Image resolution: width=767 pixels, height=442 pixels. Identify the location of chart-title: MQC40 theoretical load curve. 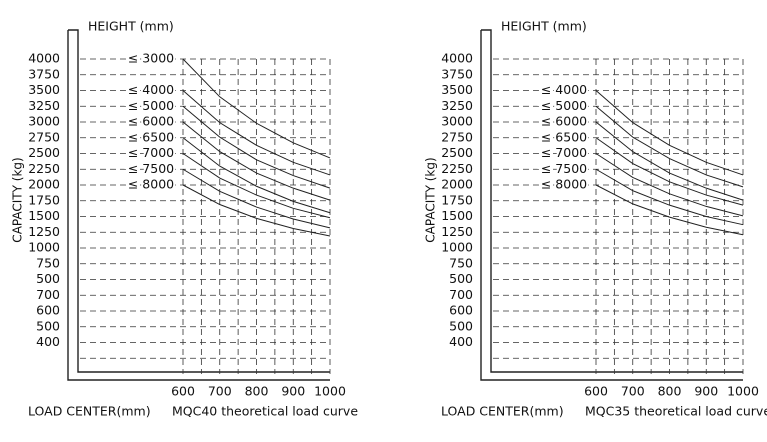
(265, 411).